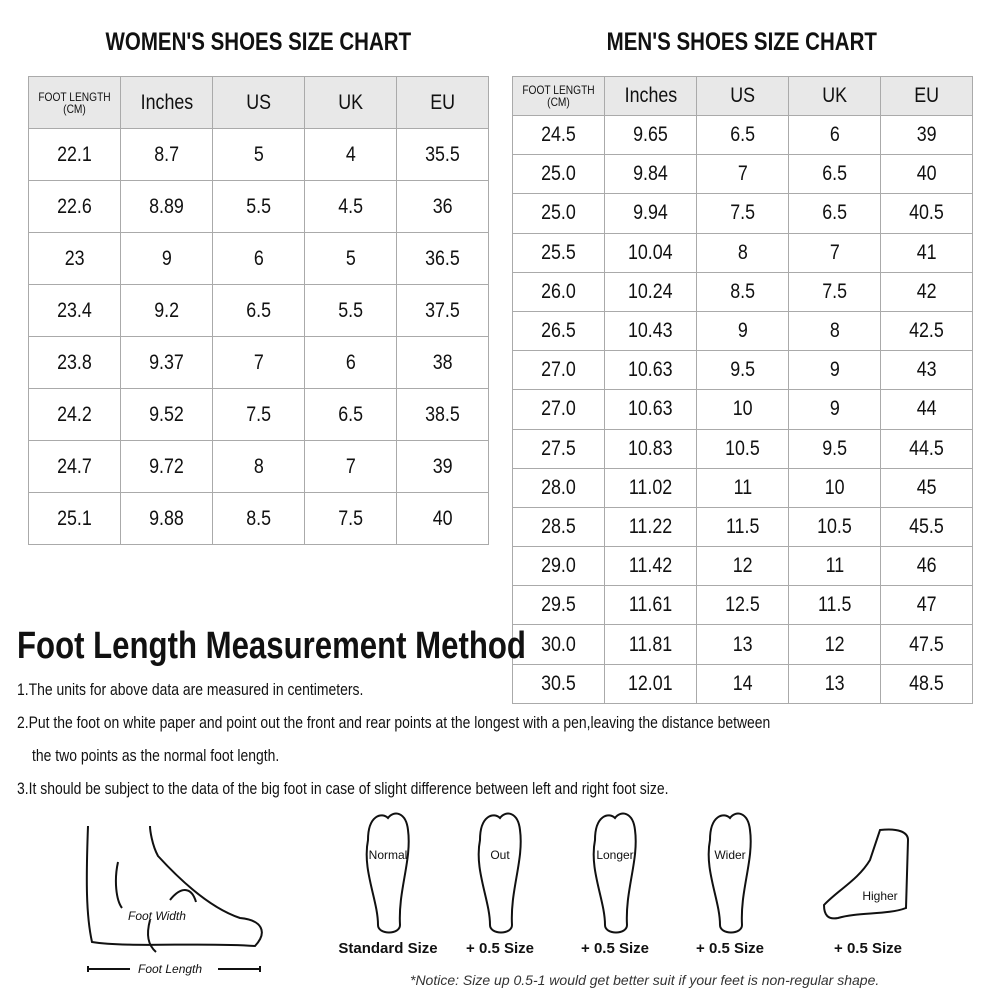  I want to click on header-row: FOOT LENGTH (CM) Inches US UK EU, so click(258, 102).